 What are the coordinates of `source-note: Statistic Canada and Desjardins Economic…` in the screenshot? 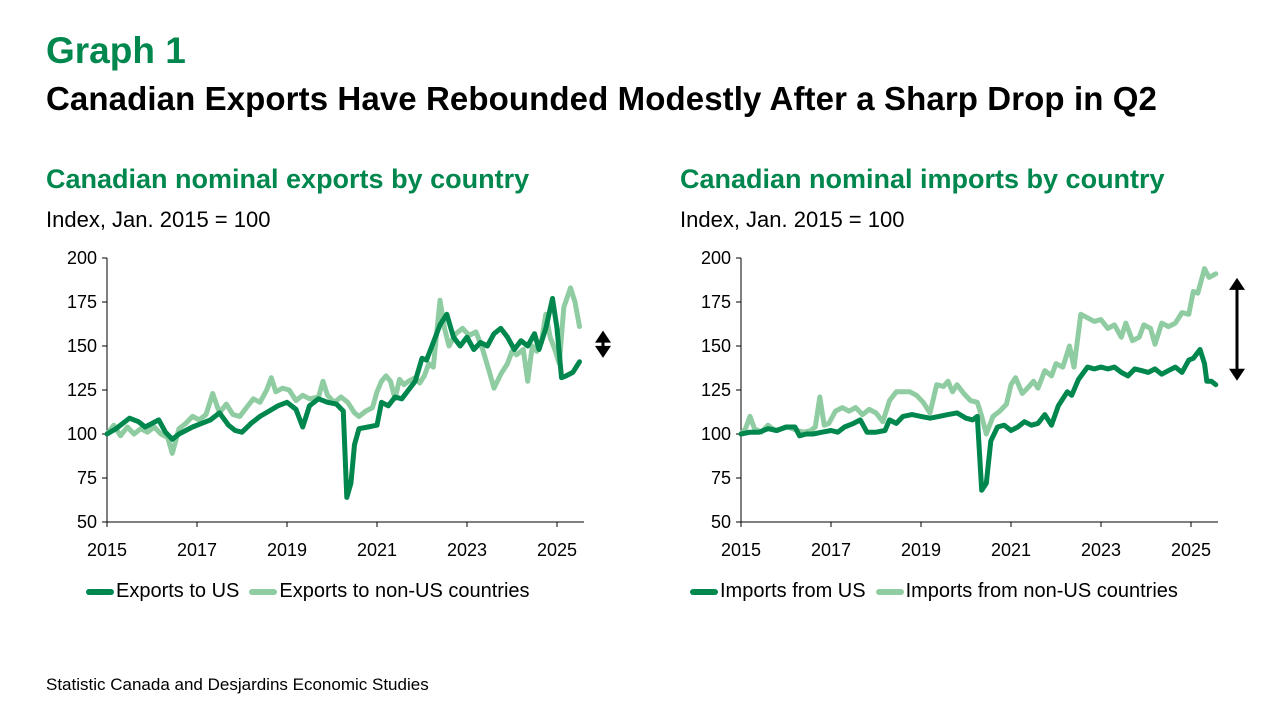 It's located at (237, 684).